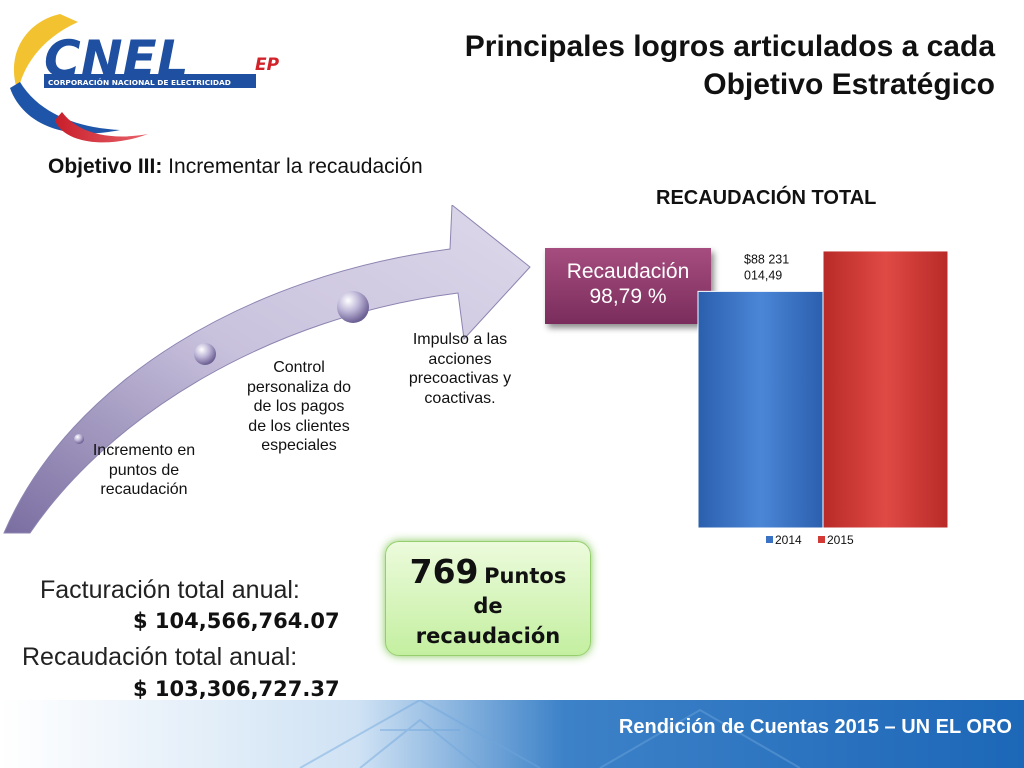 This screenshot has width=1024, height=768. I want to click on process-step-1: Incremento en puntos de recaudación, so click(144, 470).